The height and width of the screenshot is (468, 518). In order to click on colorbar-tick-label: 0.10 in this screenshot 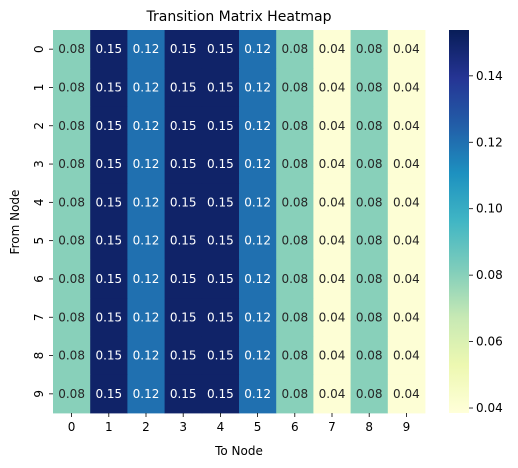, I will do `click(489, 209)`.